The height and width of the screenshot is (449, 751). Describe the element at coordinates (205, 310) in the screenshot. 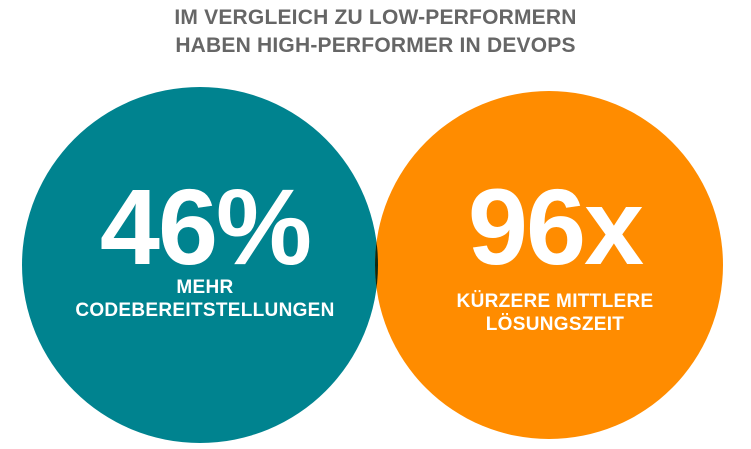

I see `left-caption-line-2: CODEBEREITSTELLUNGEN` at that location.